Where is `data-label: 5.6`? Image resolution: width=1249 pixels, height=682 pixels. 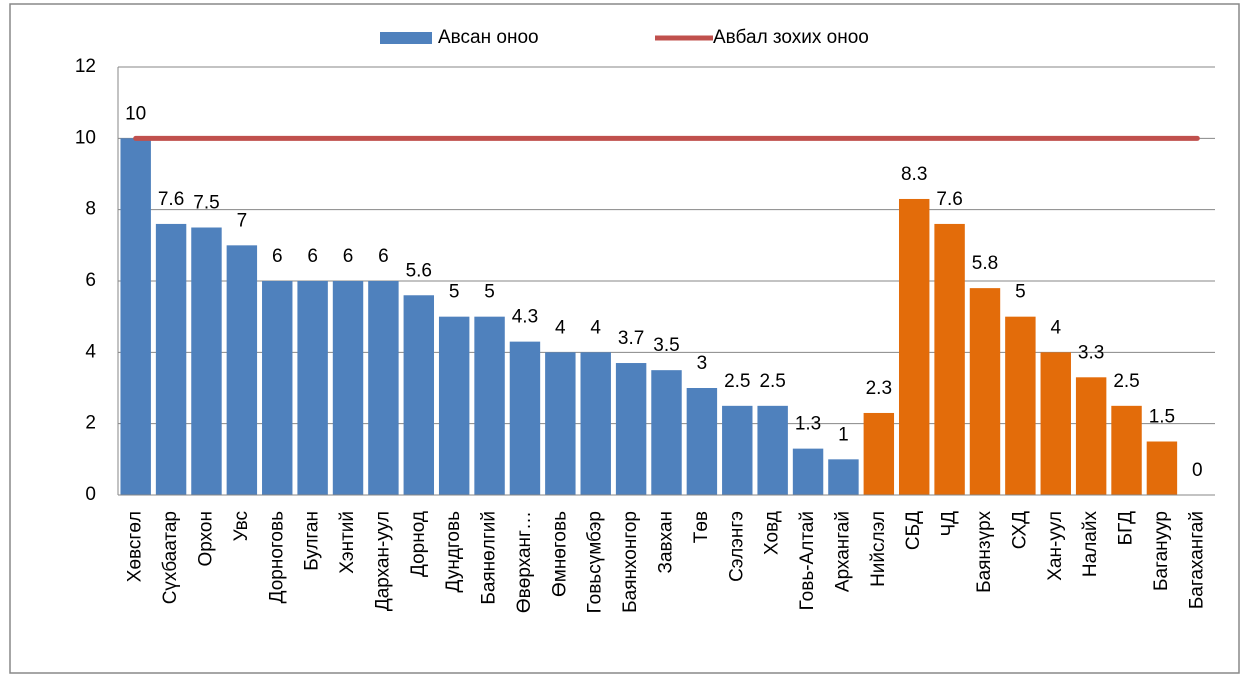
data-label: 5.6 is located at coordinates (419, 270).